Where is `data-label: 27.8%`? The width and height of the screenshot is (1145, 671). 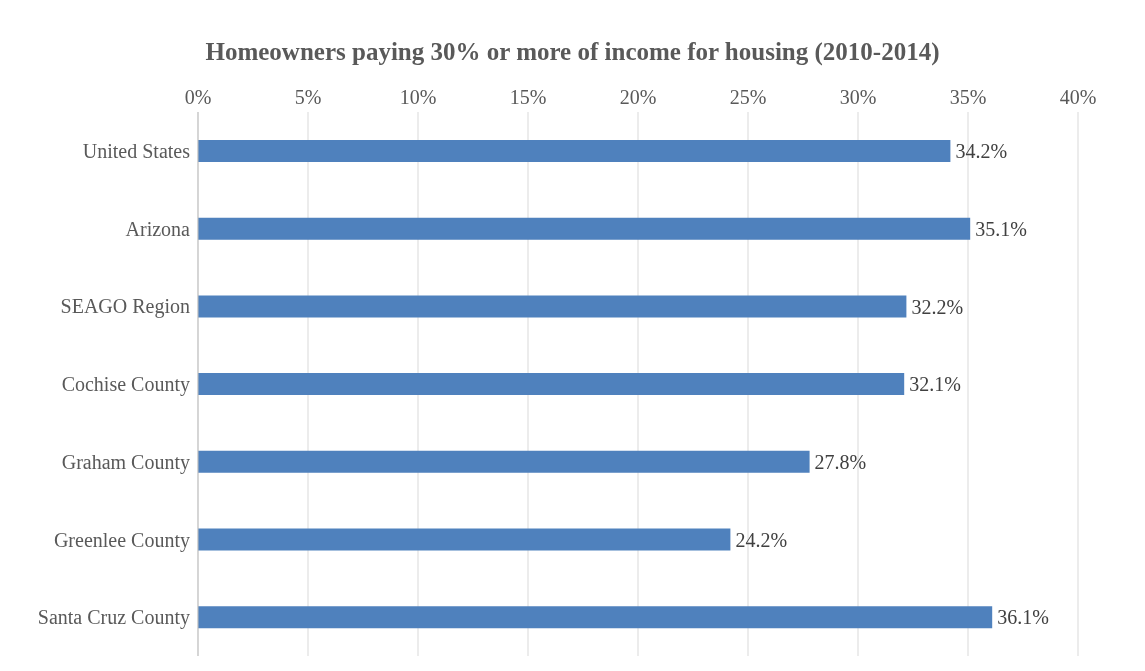
data-label: 27.8% is located at coordinates (840, 461).